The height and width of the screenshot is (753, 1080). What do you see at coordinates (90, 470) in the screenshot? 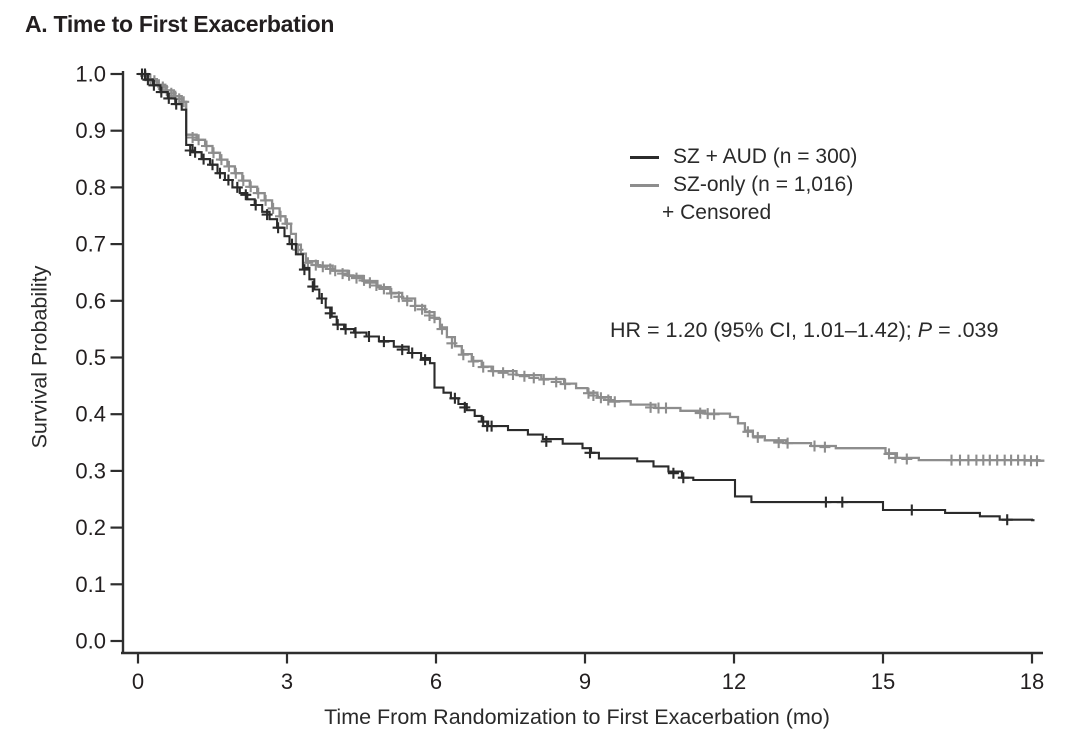
I see `y-tick-label: 0.3` at bounding box center [90, 470].